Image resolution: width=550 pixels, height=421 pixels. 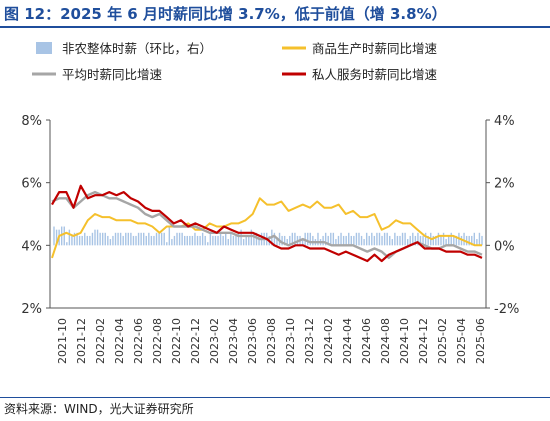 I want to click on legend-label: 平均时薪同比增速, so click(x=112, y=74).